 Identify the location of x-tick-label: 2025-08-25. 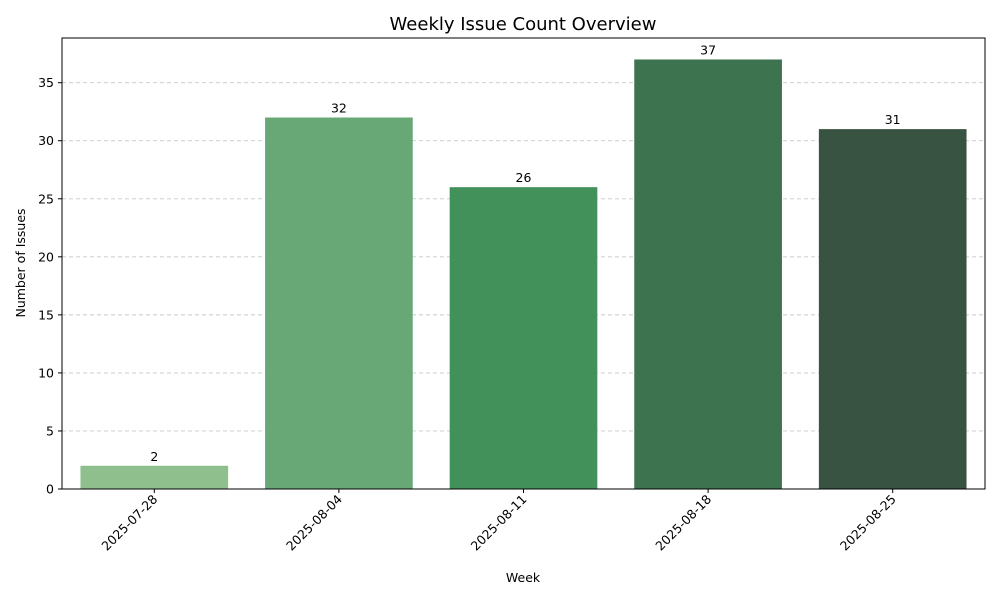
(868, 523).